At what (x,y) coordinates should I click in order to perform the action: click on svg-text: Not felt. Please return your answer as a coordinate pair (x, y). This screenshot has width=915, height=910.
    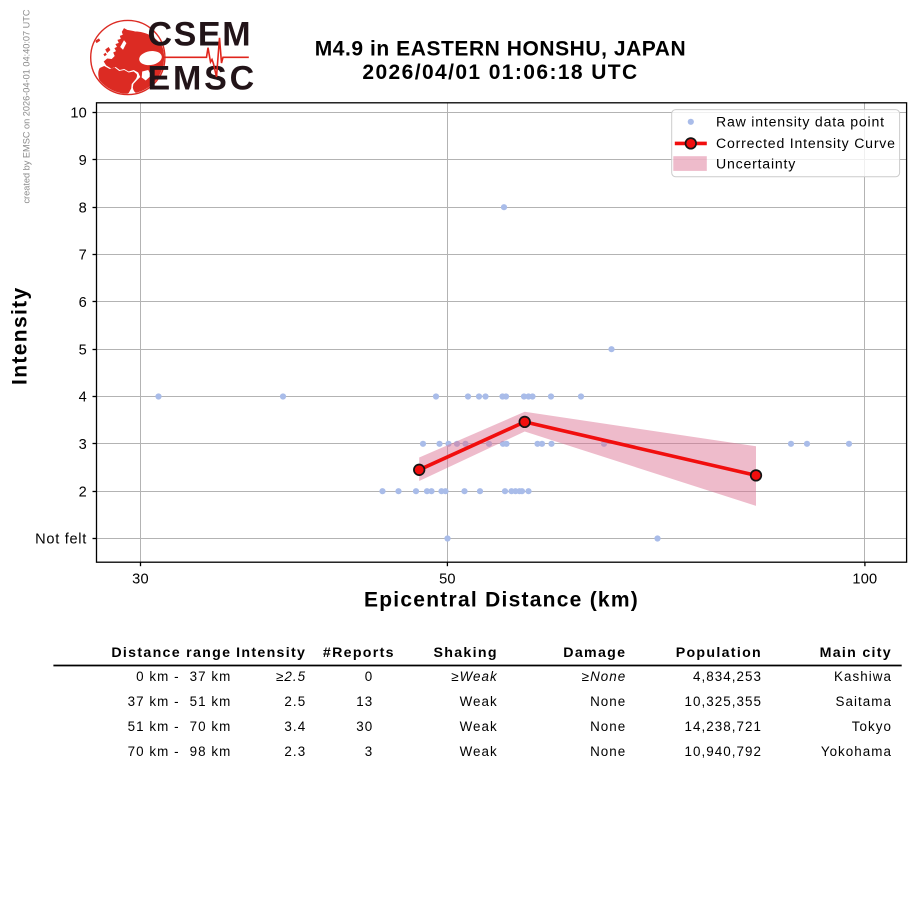
    Looking at the image, I should click on (61, 540).